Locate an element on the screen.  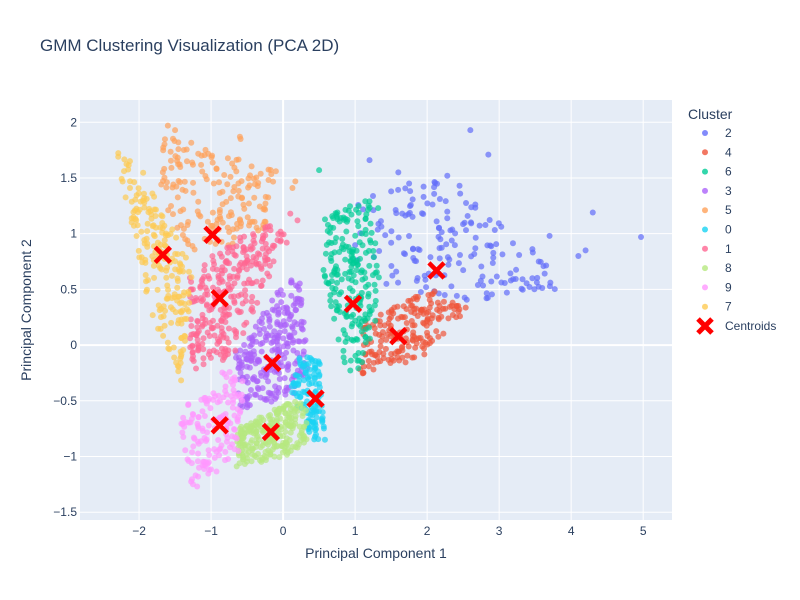
x-tick-label: 4 is located at coordinates (571, 531).